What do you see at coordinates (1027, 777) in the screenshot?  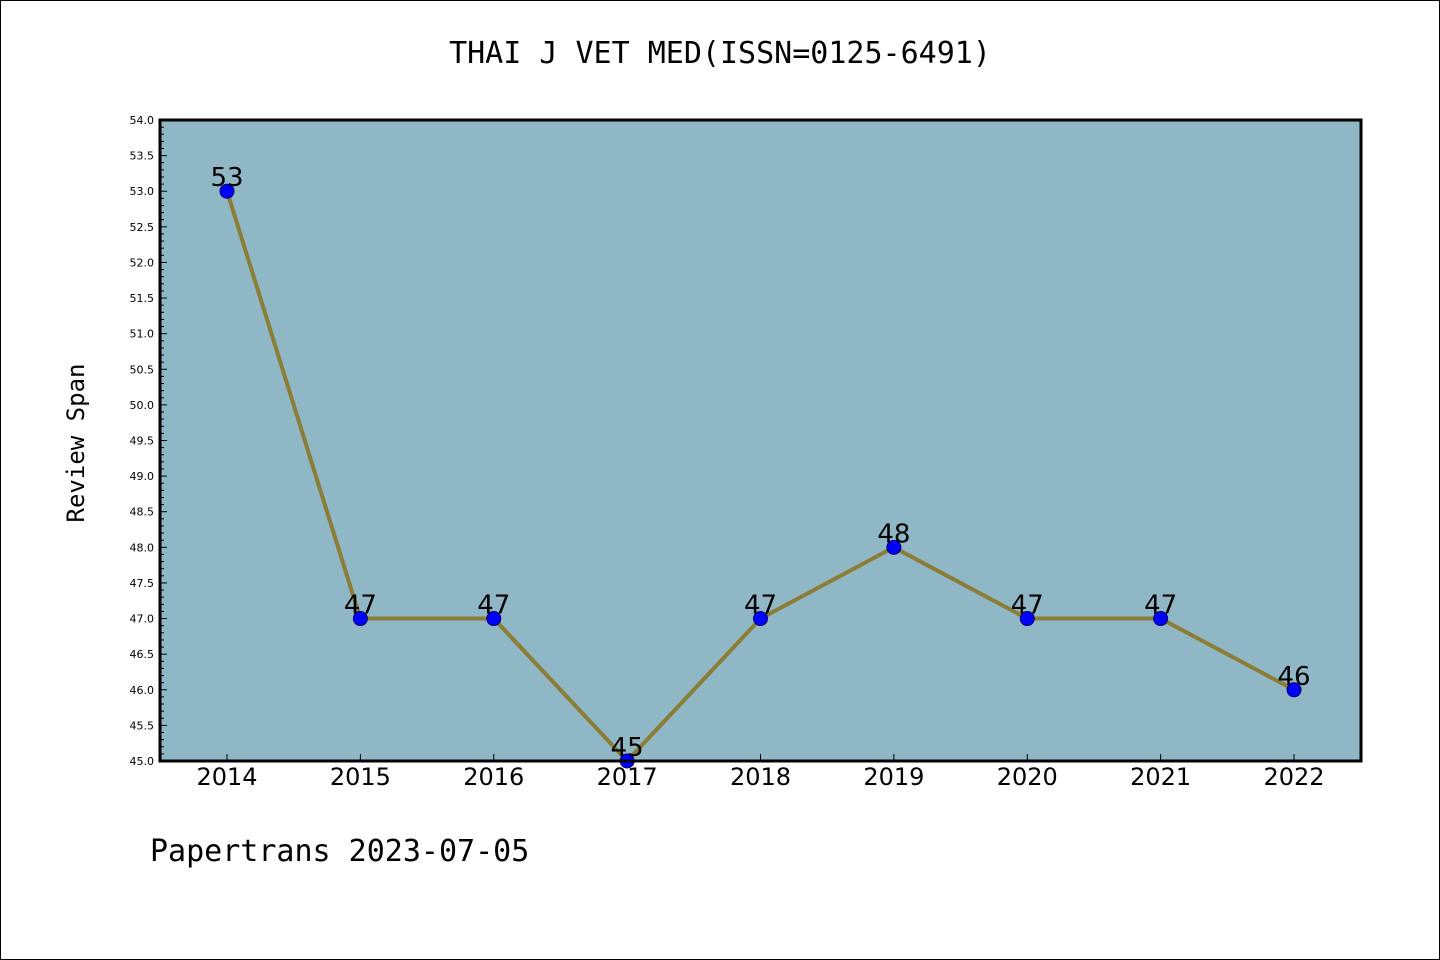 I see `x-tick-label: 2020` at bounding box center [1027, 777].